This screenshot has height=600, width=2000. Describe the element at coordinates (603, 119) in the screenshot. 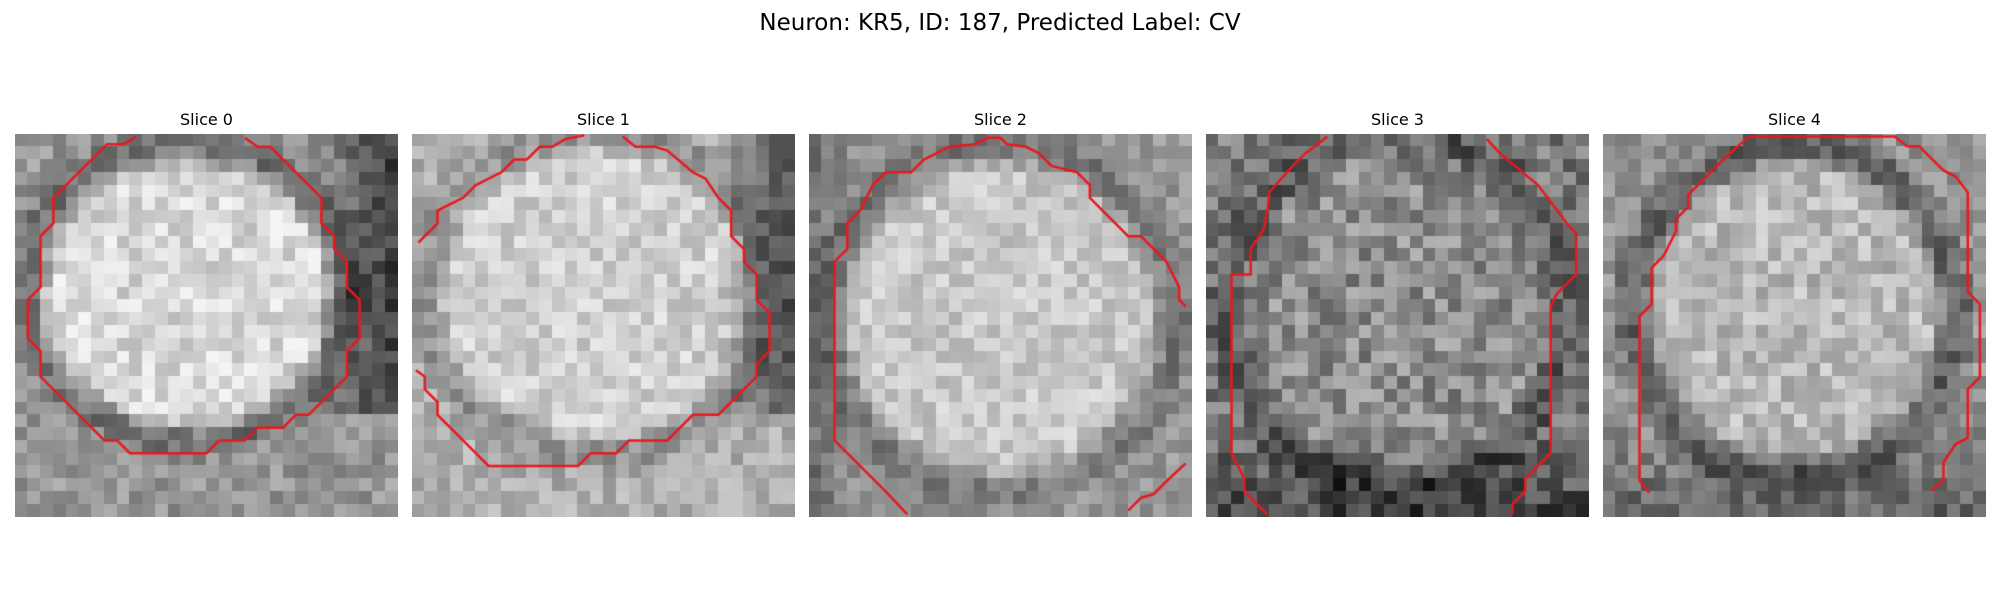

I see `slice-title-1: Slice 1` at that location.